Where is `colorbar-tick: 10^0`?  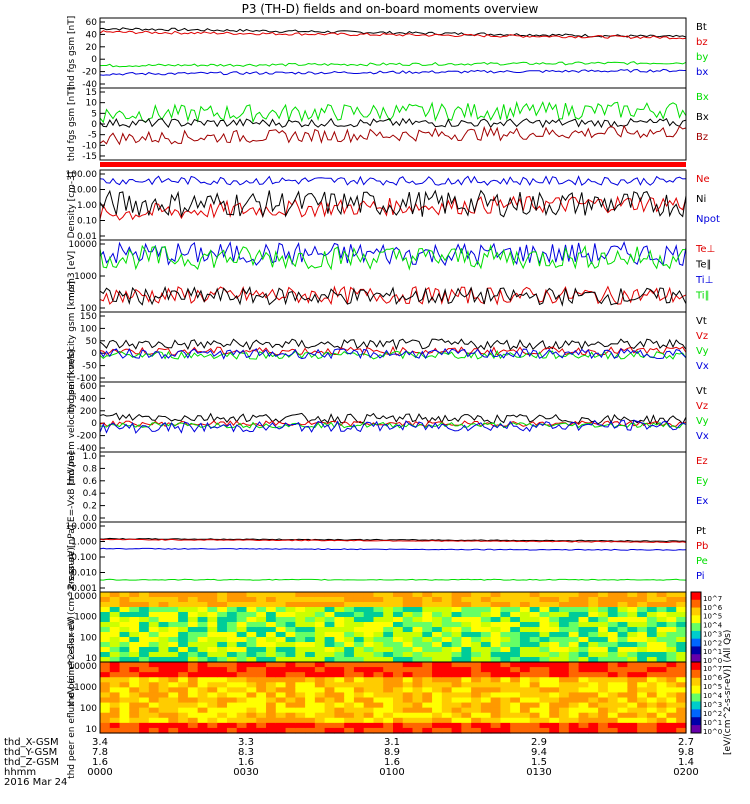 colorbar-tick: 10^0 is located at coordinates (712, 661).